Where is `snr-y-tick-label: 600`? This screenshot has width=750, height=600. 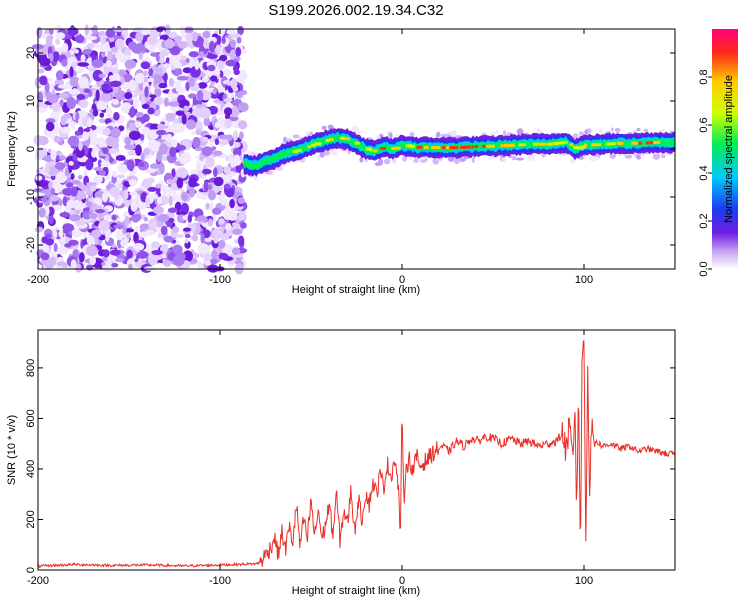
snr-y-tick-label: 600 is located at coordinates (31, 418).